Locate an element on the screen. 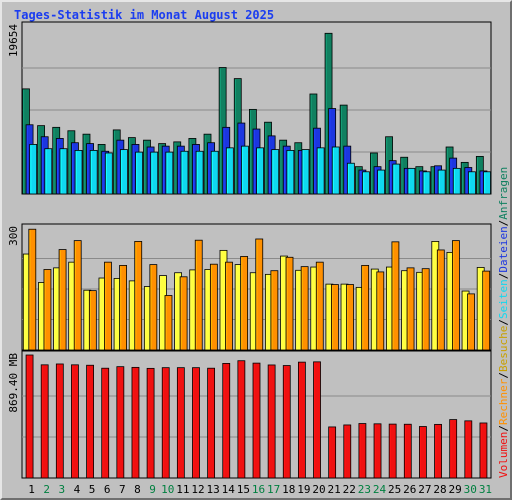  x-tick-label-day-23: 23 is located at coordinates (364, 489).